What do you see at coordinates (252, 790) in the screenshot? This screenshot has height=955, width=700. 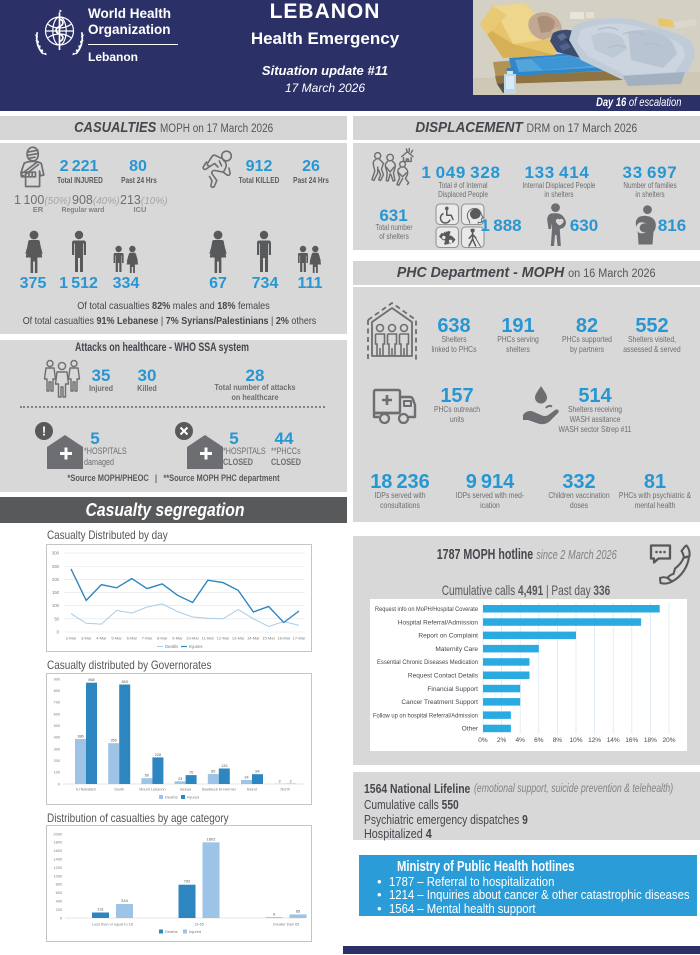 I see `svg-text: Beirut` at bounding box center [252, 790].